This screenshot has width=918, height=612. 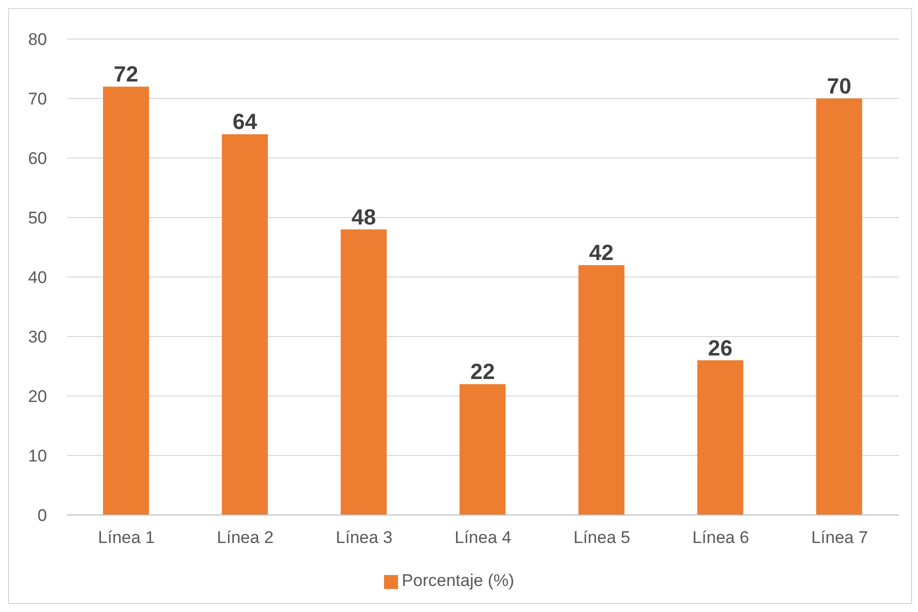 I want to click on x-tick-label: Línea 3, so click(x=364, y=538).